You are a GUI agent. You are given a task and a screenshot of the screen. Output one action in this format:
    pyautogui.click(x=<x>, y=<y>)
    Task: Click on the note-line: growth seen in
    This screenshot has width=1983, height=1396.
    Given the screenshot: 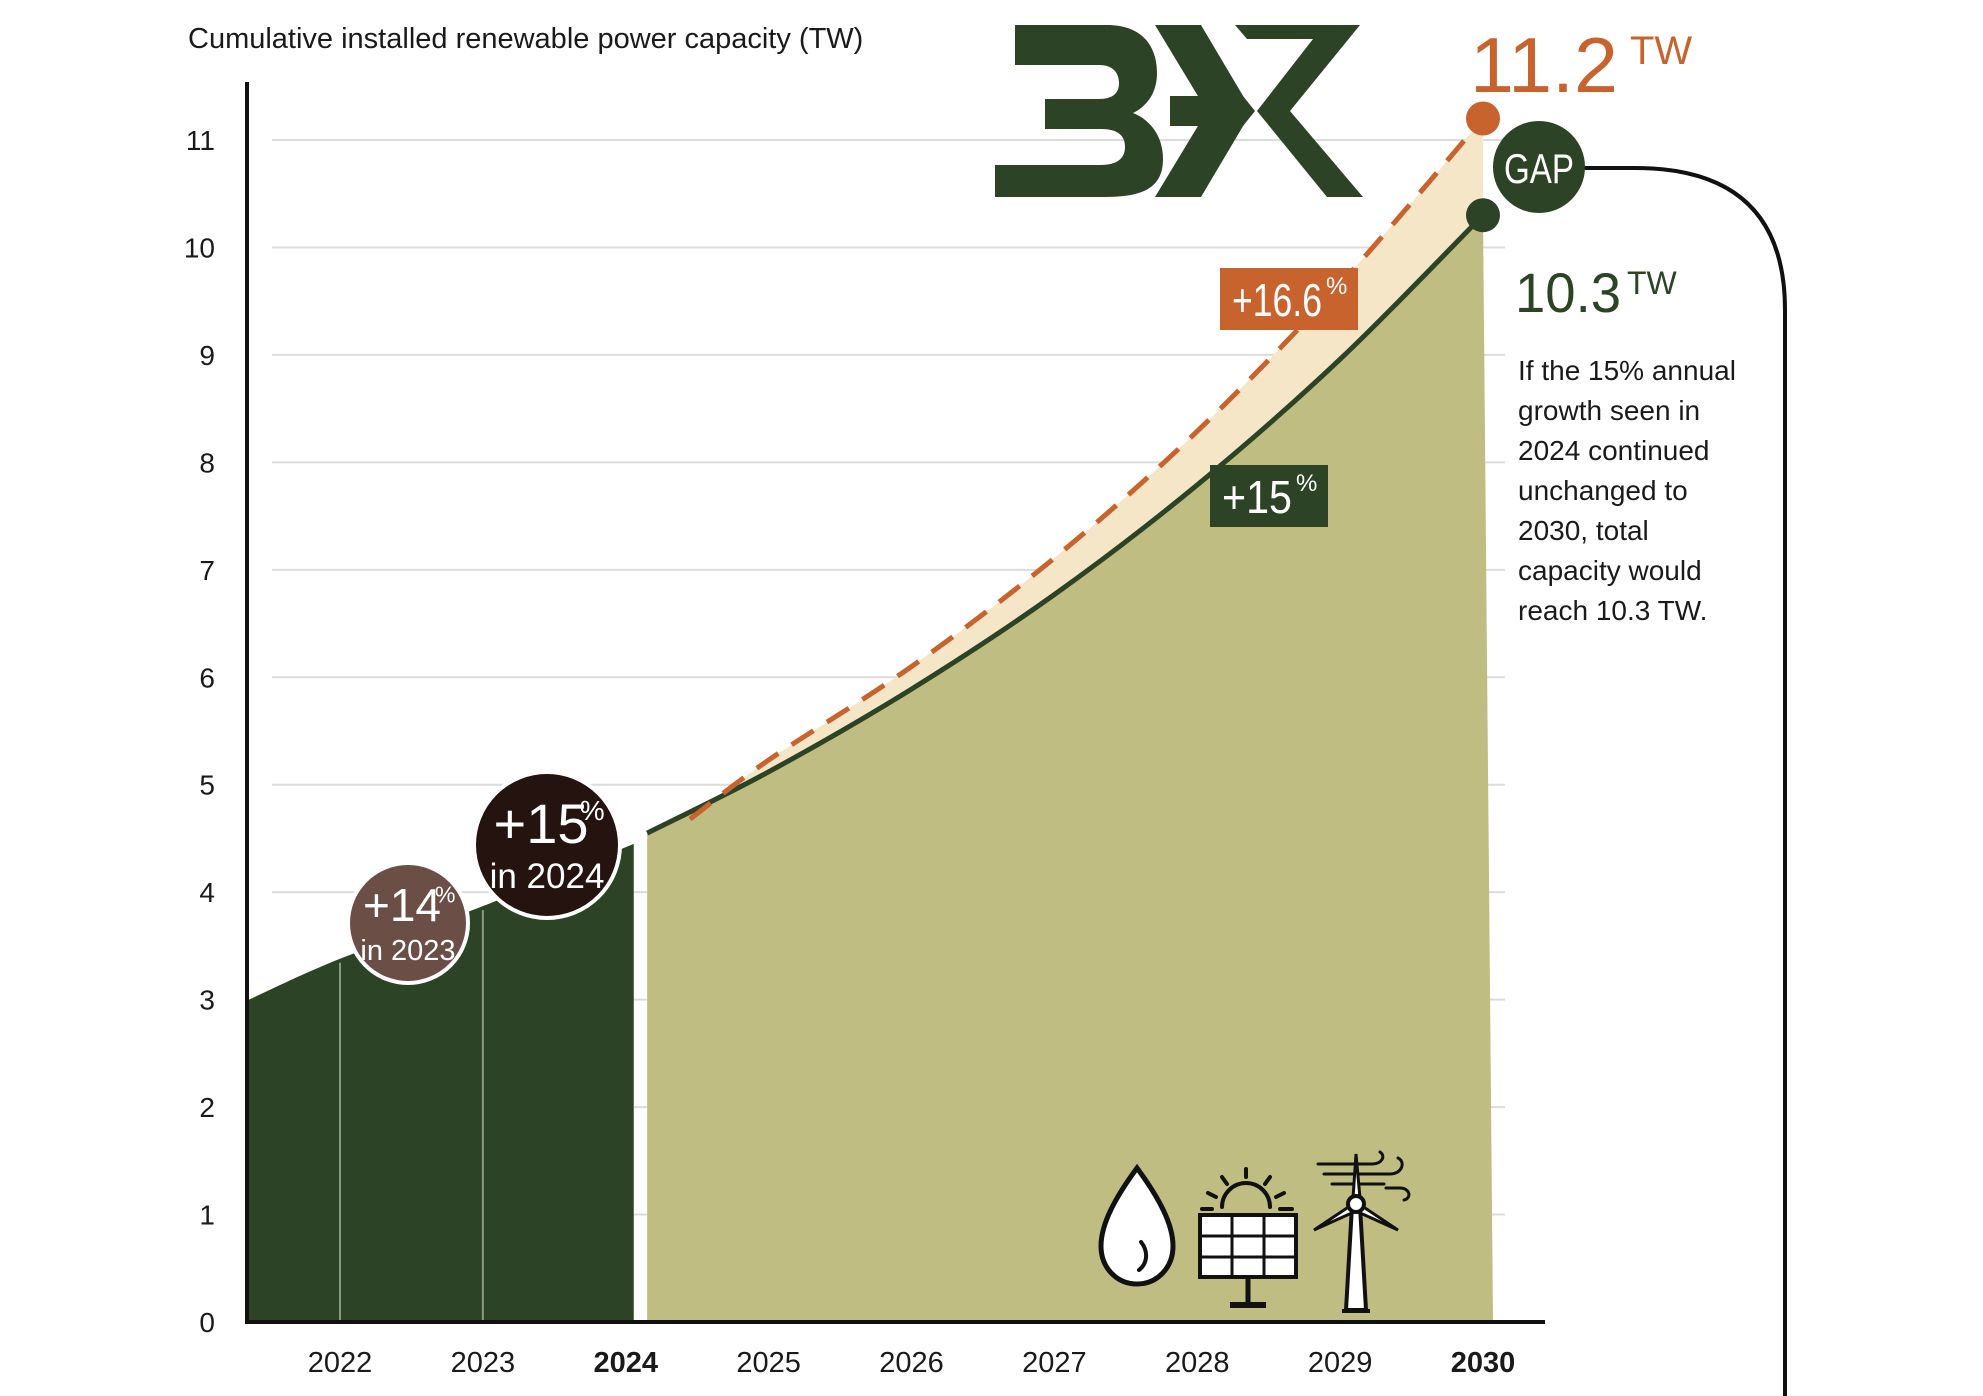 What is the action you would take?
    pyautogui.click(x=1609, y=410)
    